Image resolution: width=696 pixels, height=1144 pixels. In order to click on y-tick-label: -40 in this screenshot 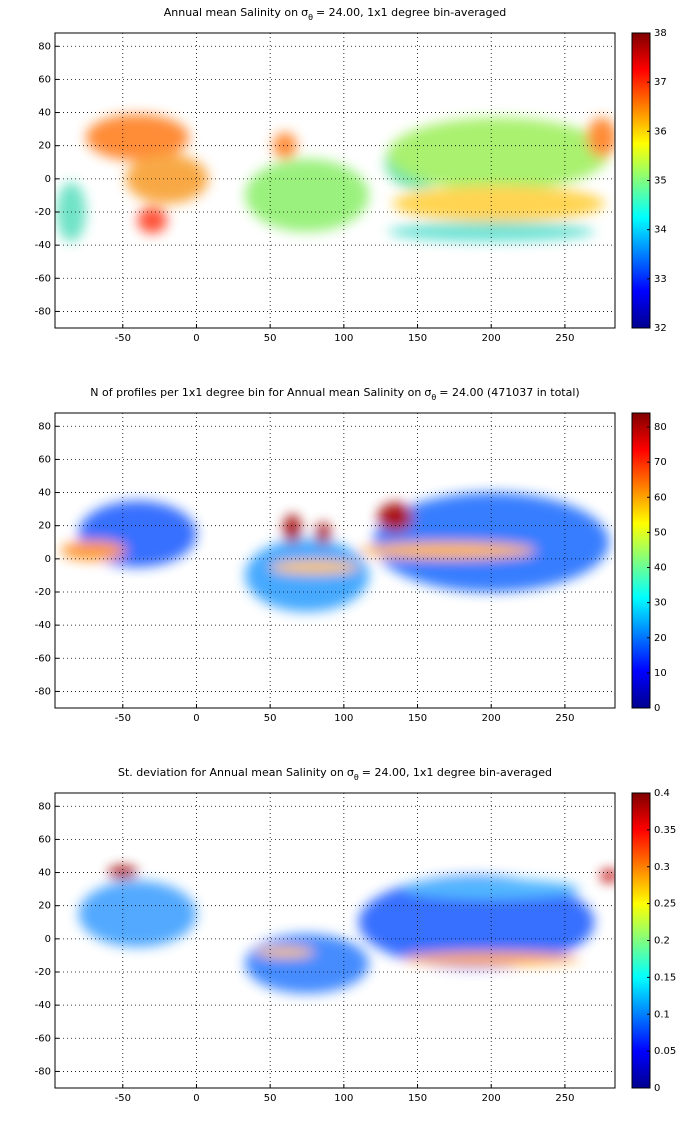, I will do `click(43, 625)`.